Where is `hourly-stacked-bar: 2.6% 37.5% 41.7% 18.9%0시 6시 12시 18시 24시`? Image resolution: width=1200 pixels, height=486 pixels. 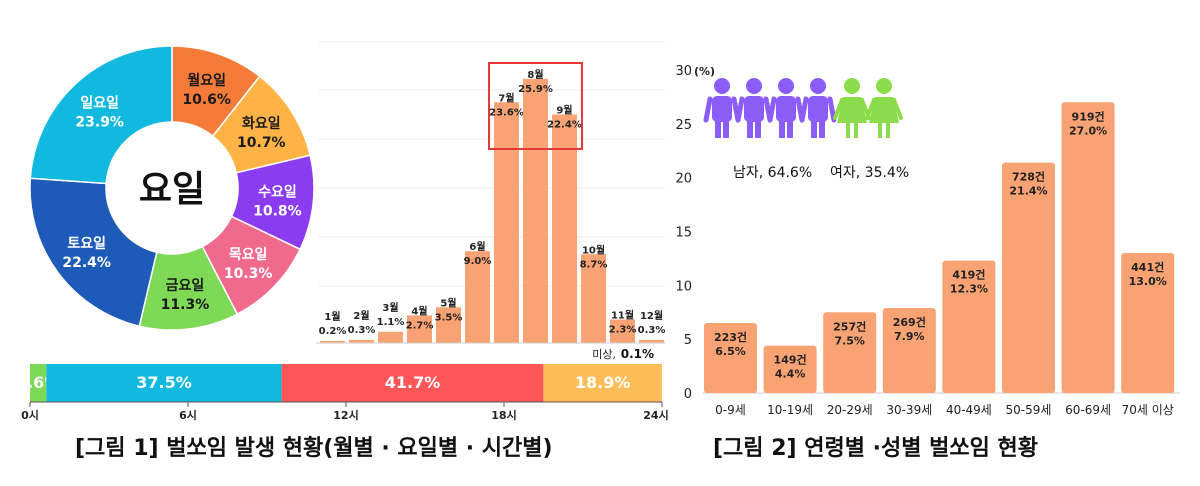
hourly-stacked-bar: 2.6% 37.5% 41.7% 18.9%0시 6시 12시 18시 24시 is located at coordinates (342, 393).